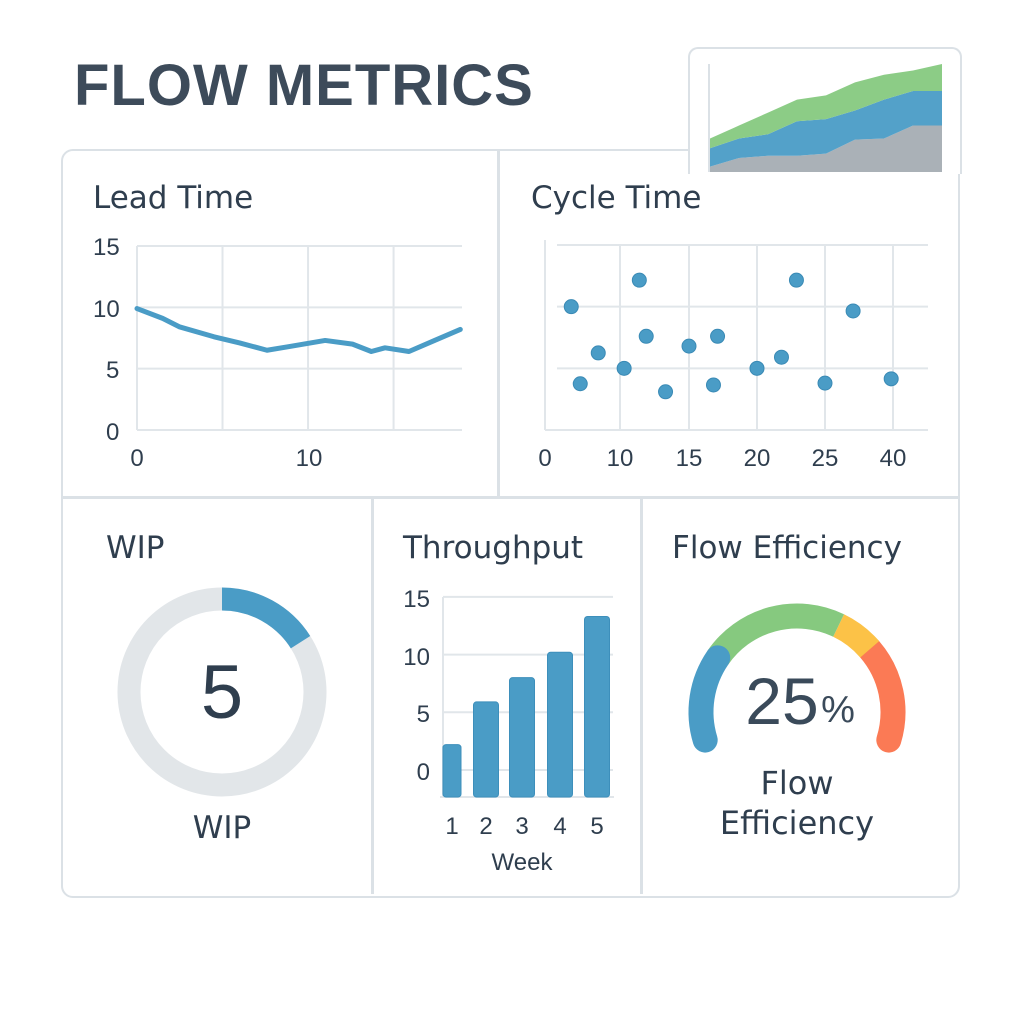 This screenshot has height=1024, width=1024. What do you see at coordinates (797, 823) in the screenshot?
I see `gauge-label-line2: Efficiency` at bounding box center [797, 823].